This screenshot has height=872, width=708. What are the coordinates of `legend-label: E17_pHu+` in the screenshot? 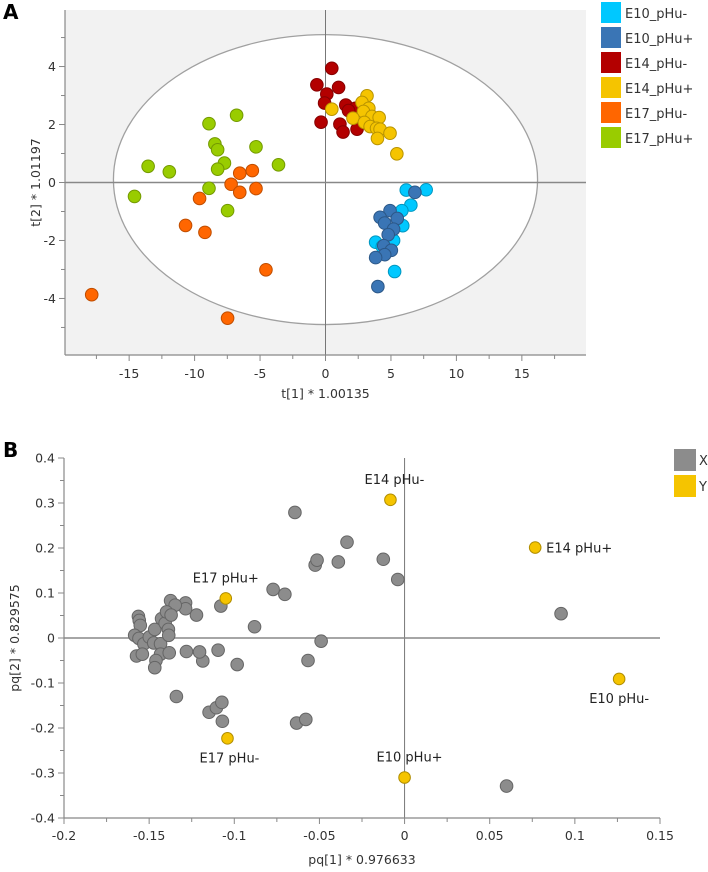 It's located at (659, 139).